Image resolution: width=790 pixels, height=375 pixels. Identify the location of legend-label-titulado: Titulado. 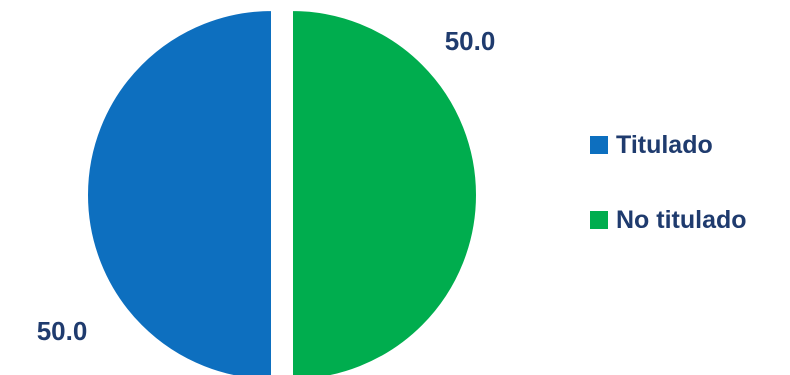
(664, 144).